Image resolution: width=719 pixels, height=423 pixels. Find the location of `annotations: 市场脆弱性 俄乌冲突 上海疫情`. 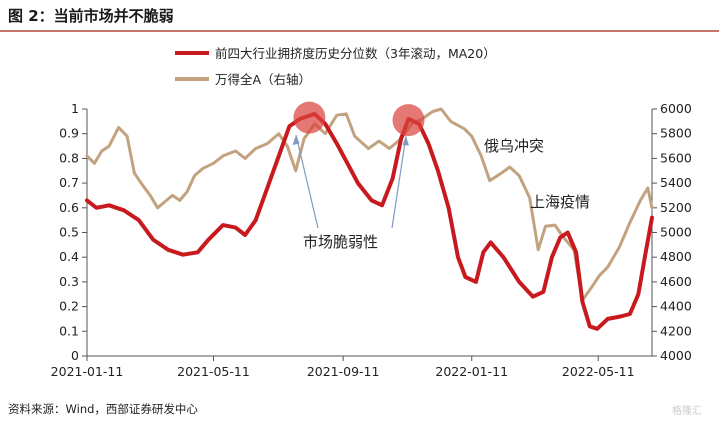

annotations: 市场脆弱性 俄乌冲突 上海疫情 is located at coordinates (441, 192).